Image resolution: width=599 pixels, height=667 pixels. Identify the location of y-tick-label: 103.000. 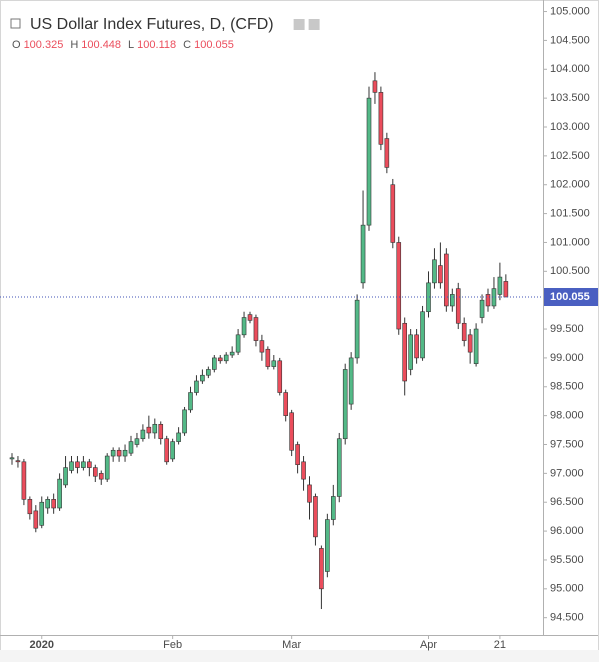
(570, 127).